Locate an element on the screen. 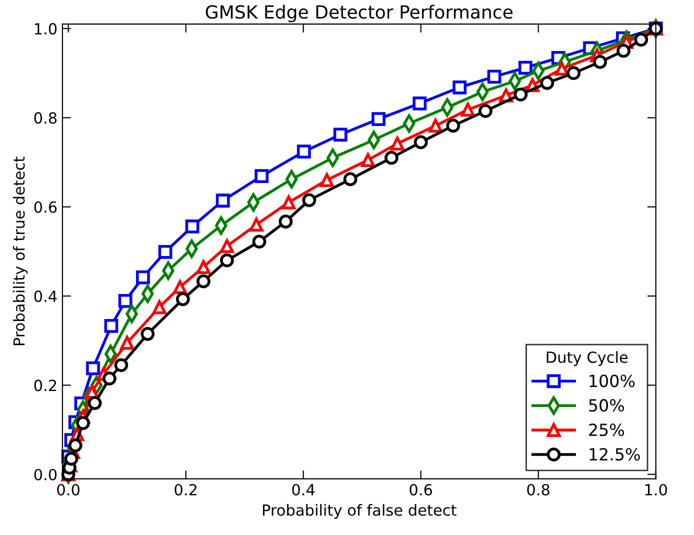  y-tick-label: 0.0 is located at coordinates (45, 474).